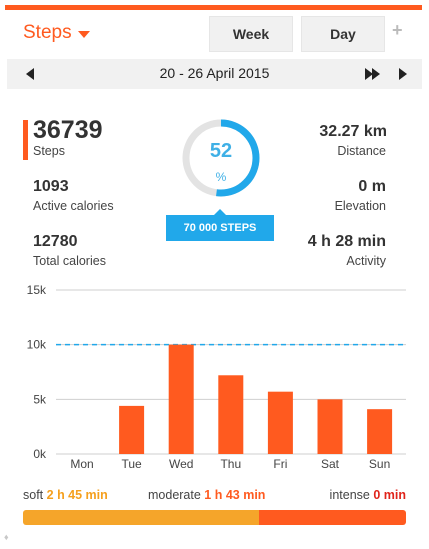 Image resolution: width=429 pixels, height=549 pixels. I want to click on moderate-label: moderate, so click(174, 495).